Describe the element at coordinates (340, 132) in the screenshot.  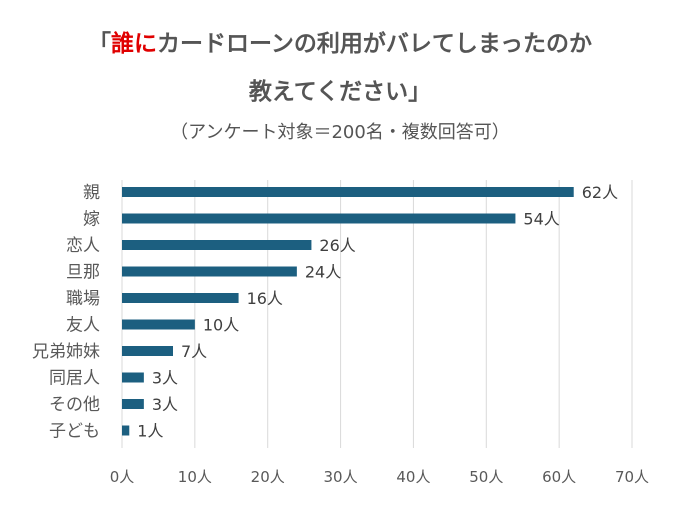
I see `chart-subtitle: （アンケート対象＝200名・複数回答可）` at that location.